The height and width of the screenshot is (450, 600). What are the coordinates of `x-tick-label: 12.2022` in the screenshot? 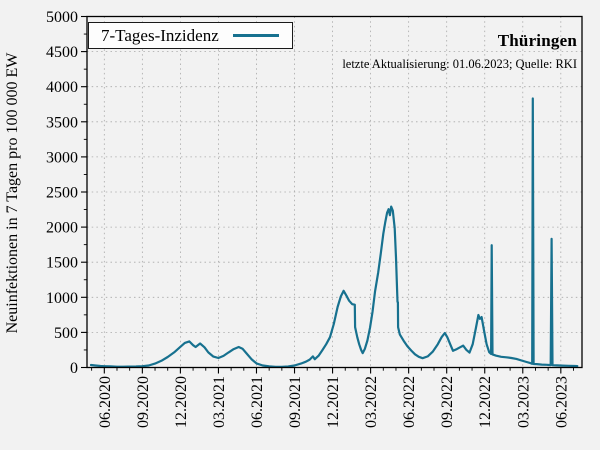 It's located at (485, 402).